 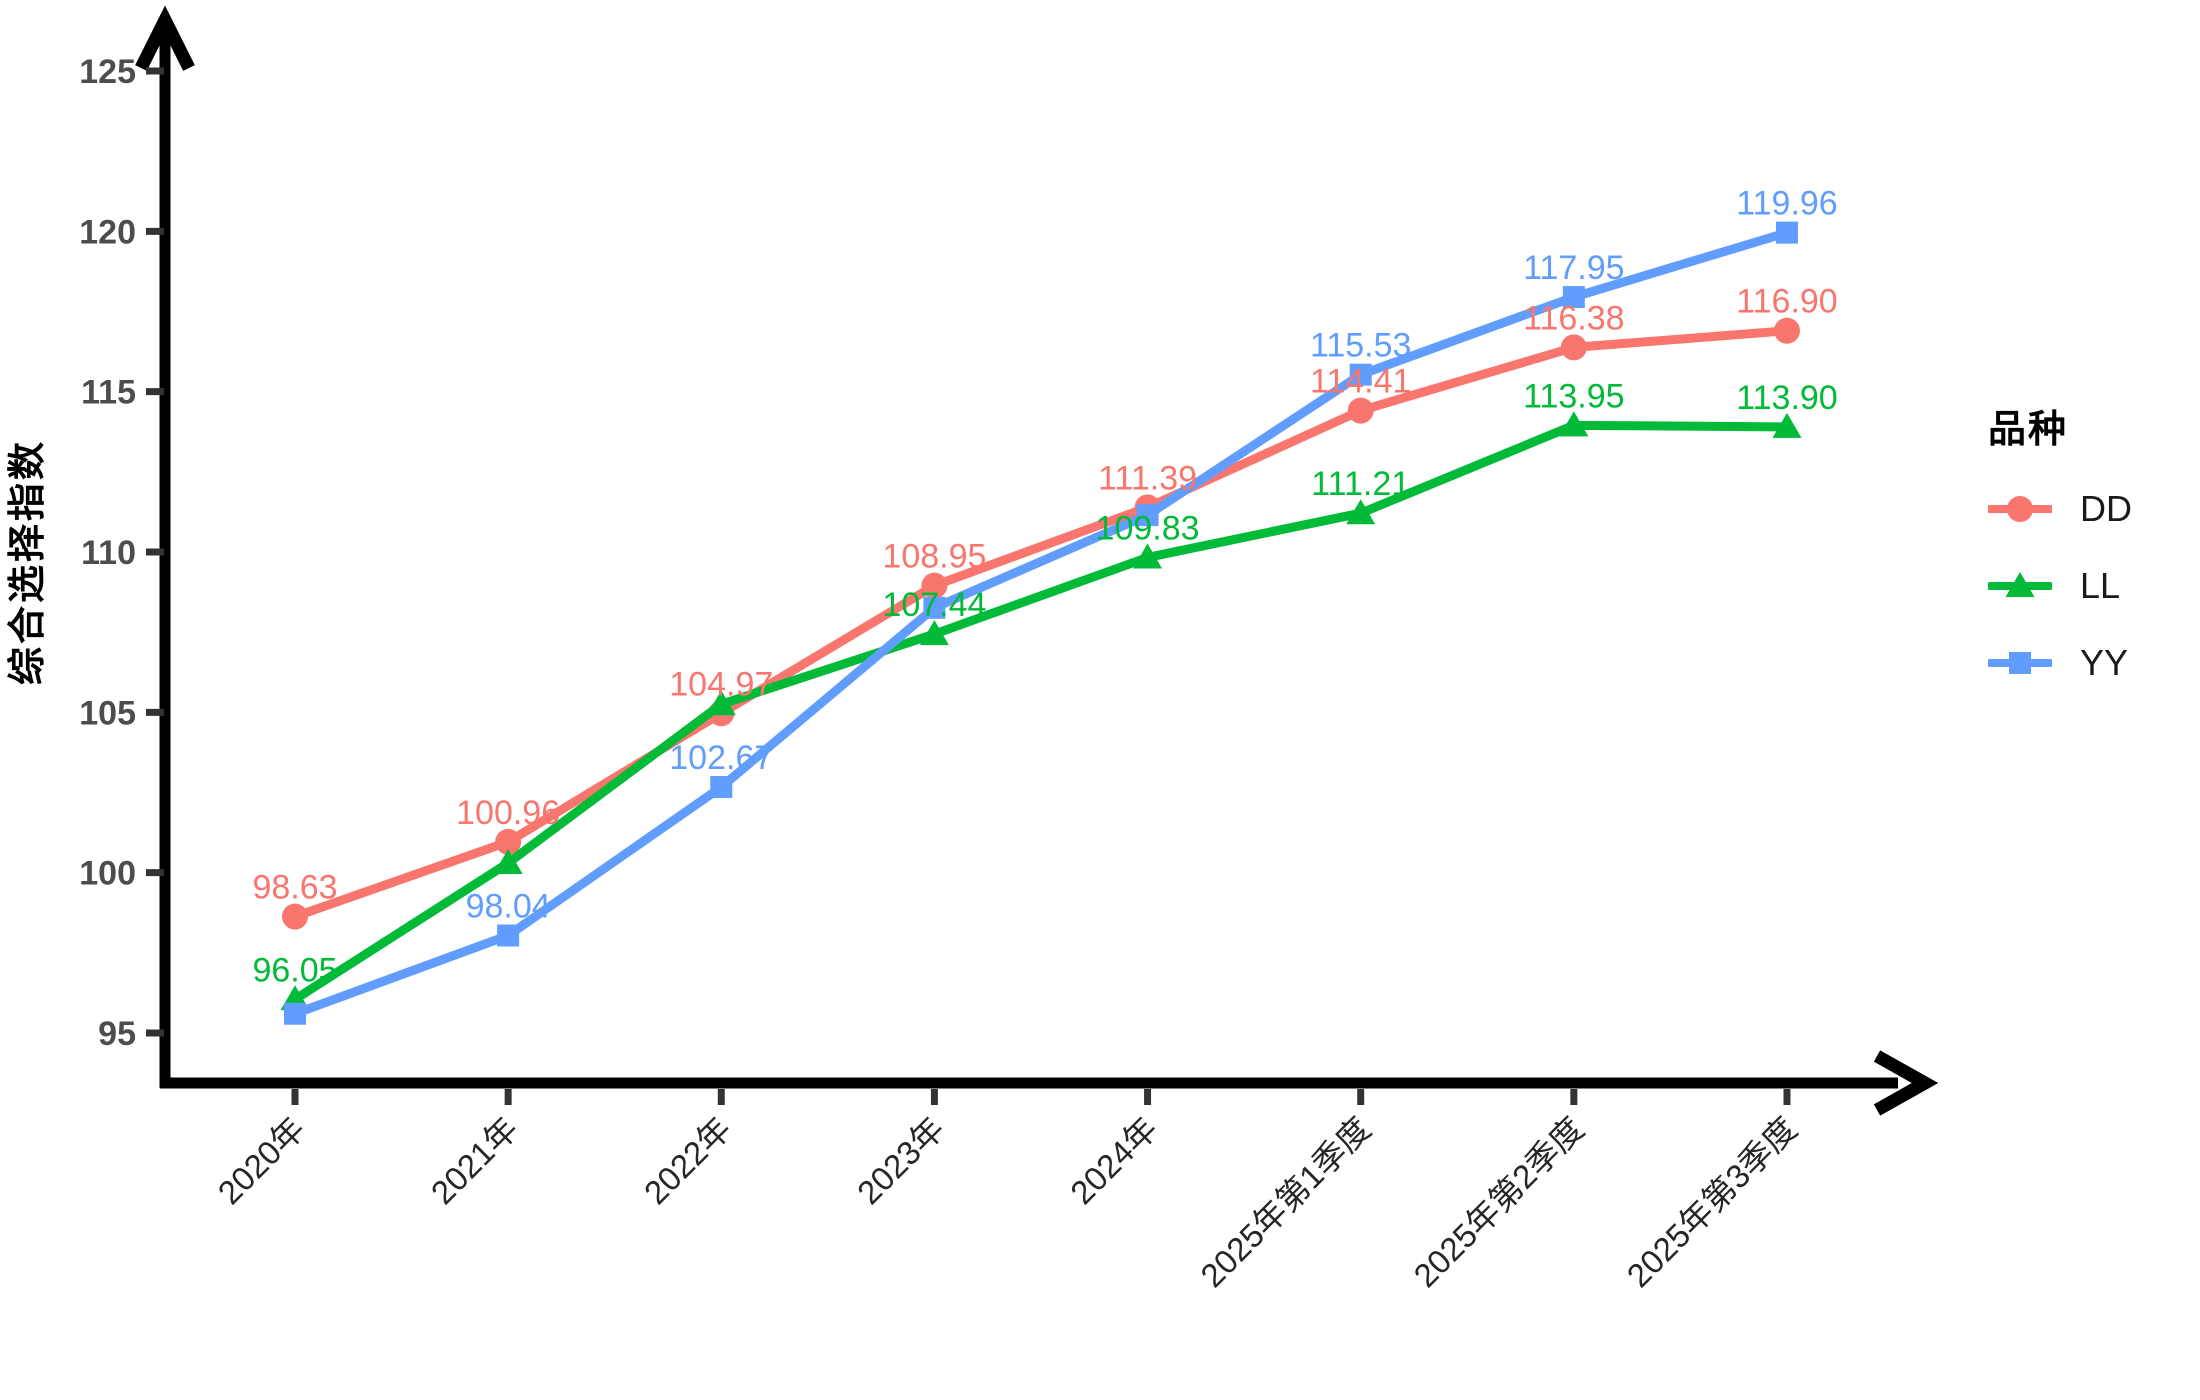 I want to click on y-axis-title: 综合选择指数, so click(x=28, y=562).